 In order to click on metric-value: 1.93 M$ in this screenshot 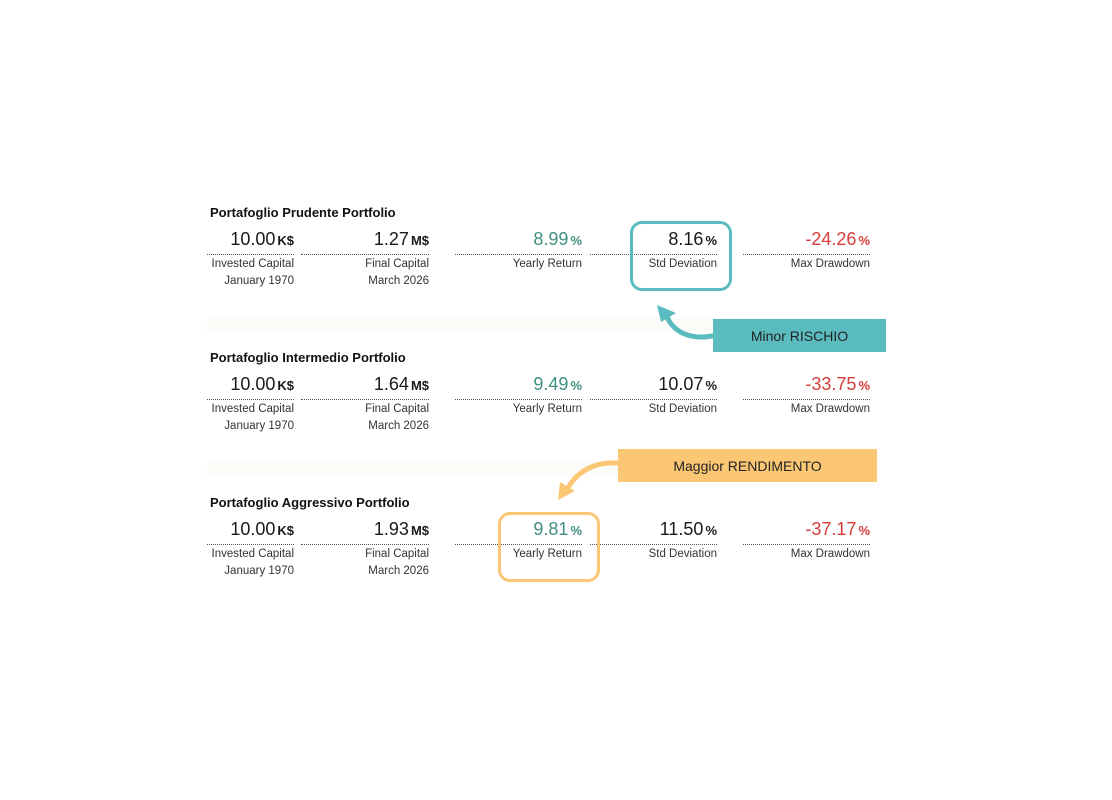, I will do `click(401, 529)`.